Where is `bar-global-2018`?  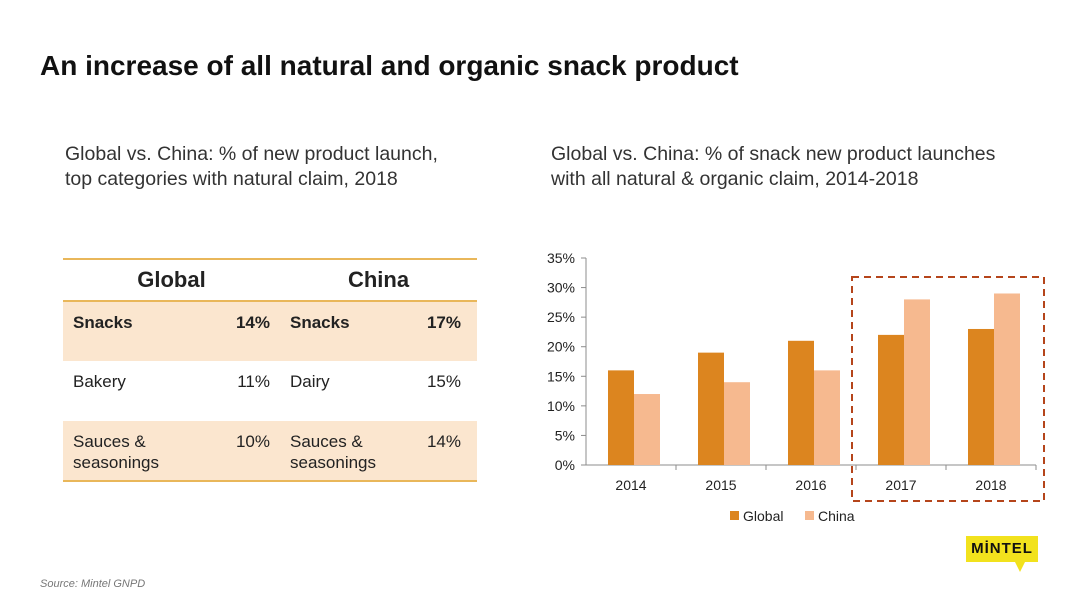
bar-global-2018 is located at coordinates (981, 396).